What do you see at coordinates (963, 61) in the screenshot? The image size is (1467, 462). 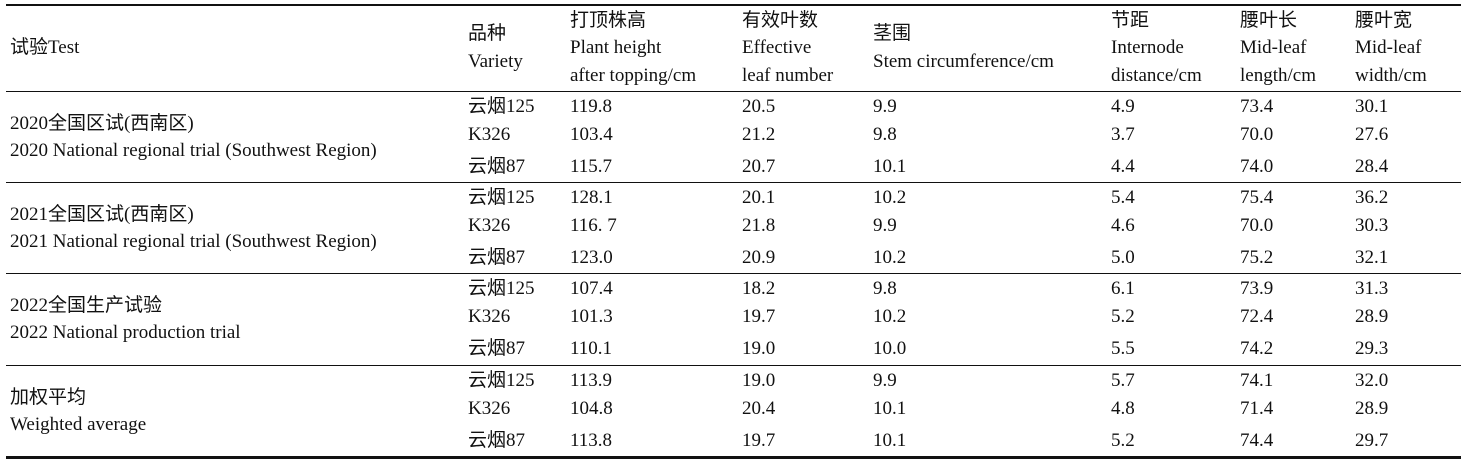 I see `header-cell: Stem circumference/cm` at bounding box center [963, 61].